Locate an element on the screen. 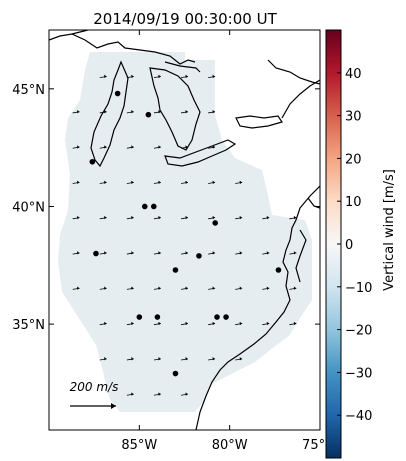  colorbar-tick-label: 20 is located at coordinates (353, 159).